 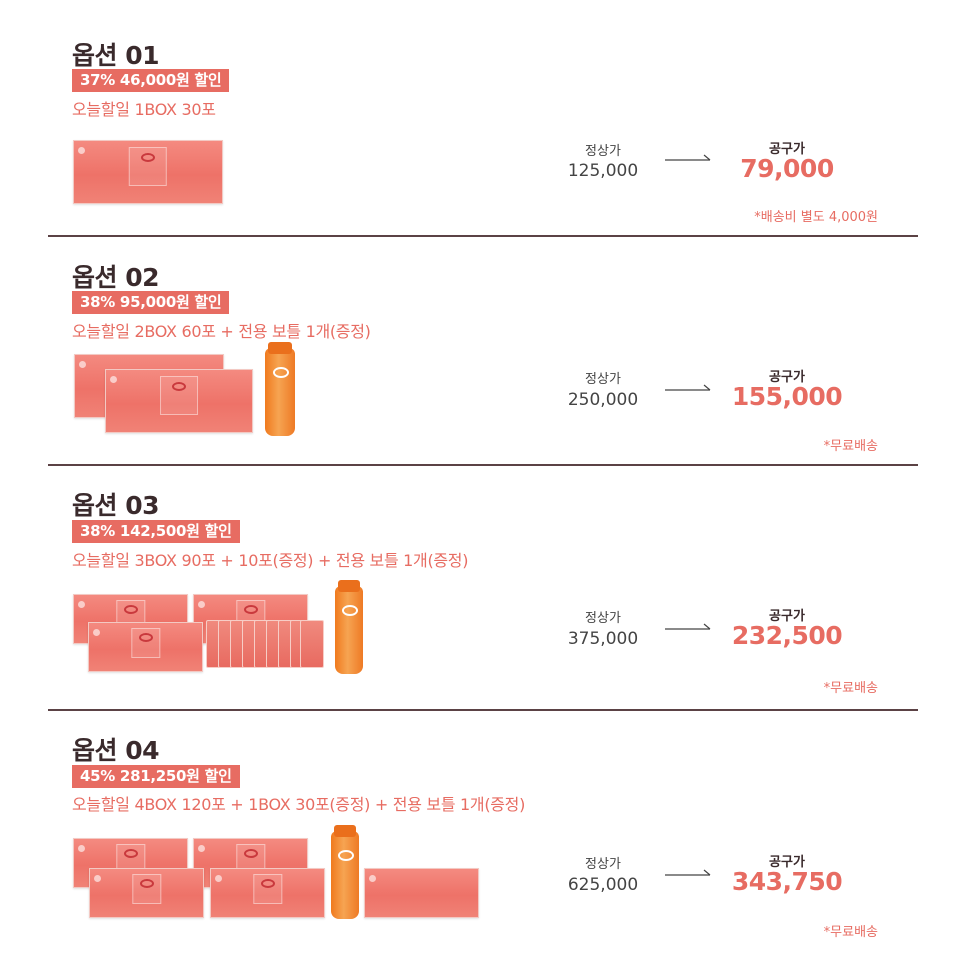 What do you see at coordinates (116, 55) in the screenshot?
I see `option-title: 옵션 01` at bounding box center [116, 55].